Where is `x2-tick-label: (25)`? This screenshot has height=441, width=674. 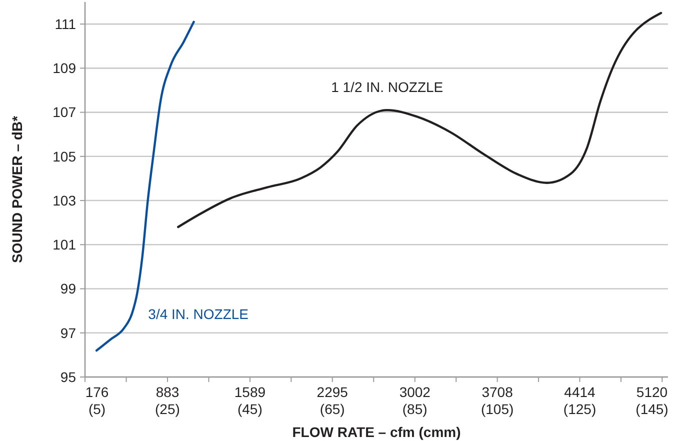 x2-tick-label: (25) is located at coordinates (167, 409).